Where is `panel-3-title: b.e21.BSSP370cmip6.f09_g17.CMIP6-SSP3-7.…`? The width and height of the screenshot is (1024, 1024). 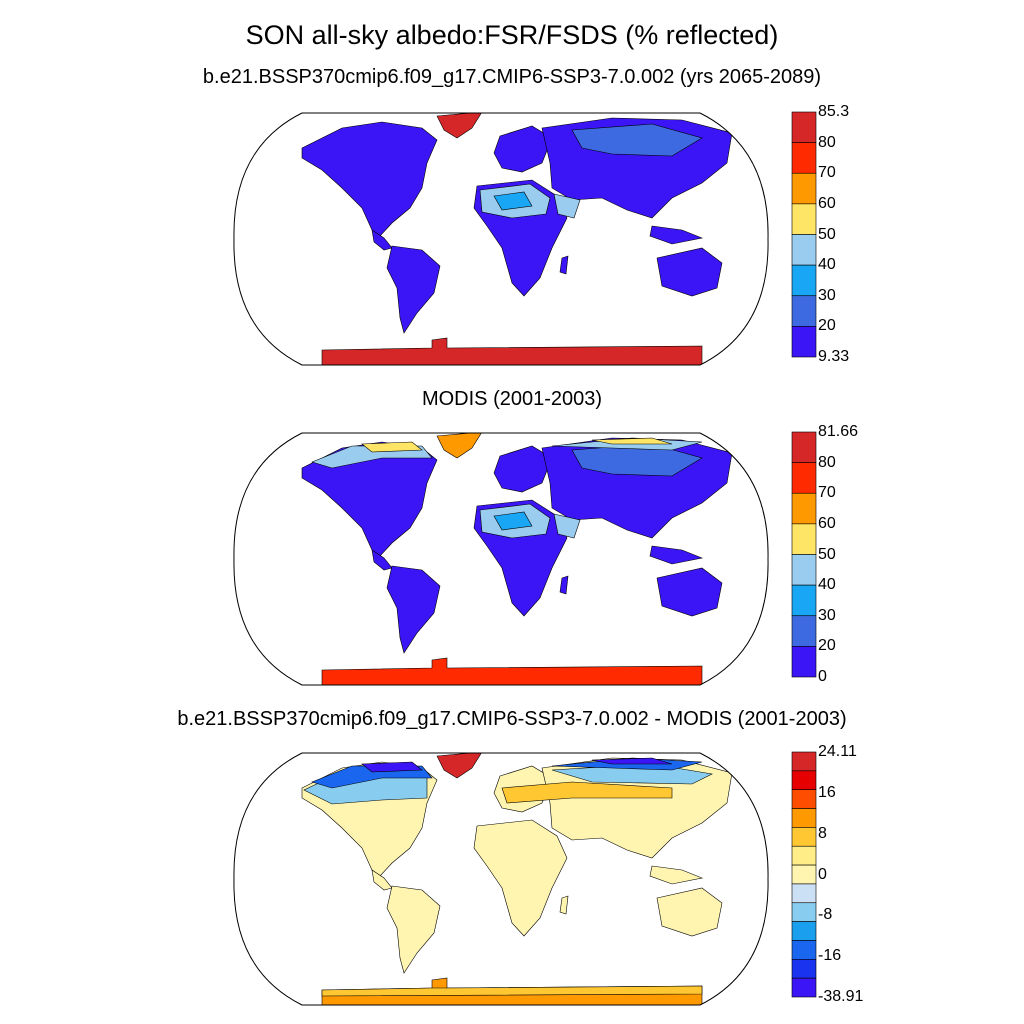 panel-3-title: b.e21.BSSP370cmip6.f09_g17.CMIP6-SSP3-7.… is located at coordinates (512, 719).